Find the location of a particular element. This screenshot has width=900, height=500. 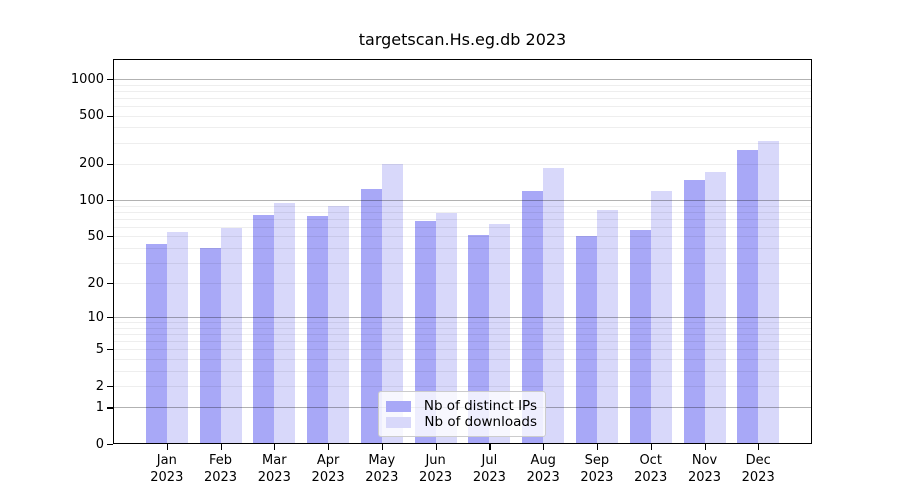

bar-feb-downloads is located at coordinates (231, 335).